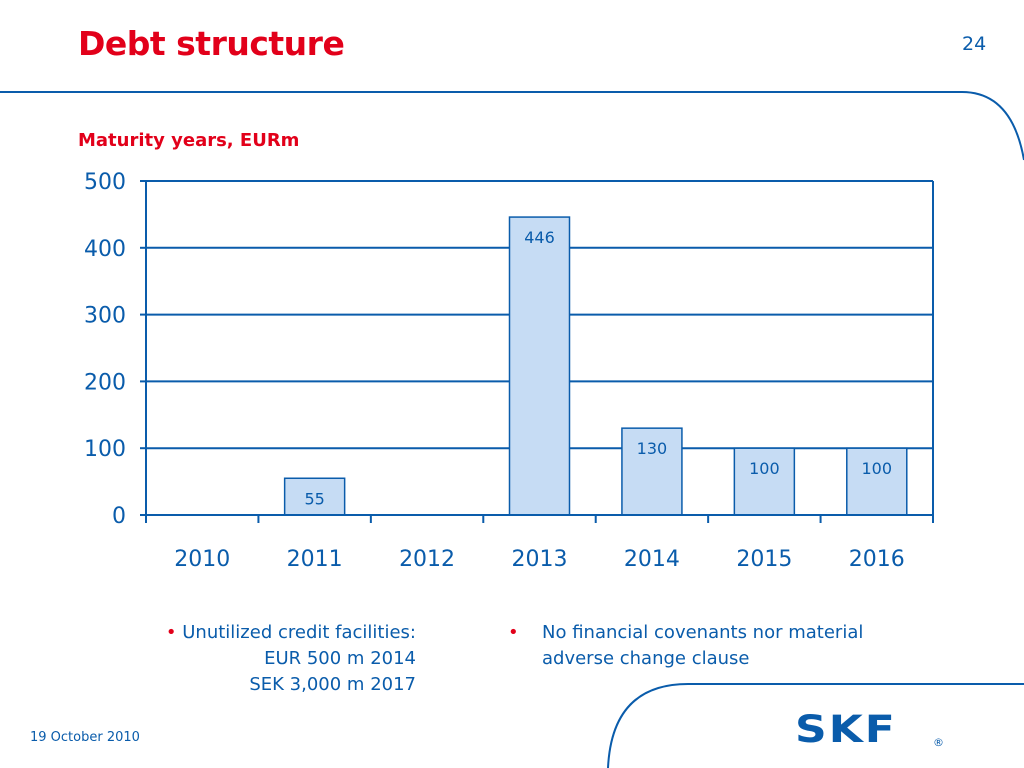 The height and width of the screenshot is (768, 1024). What do you see at coordinates (105, 316) in the screenshot?
I see `y-tick-label: 300` at bounding box center [105, 316].